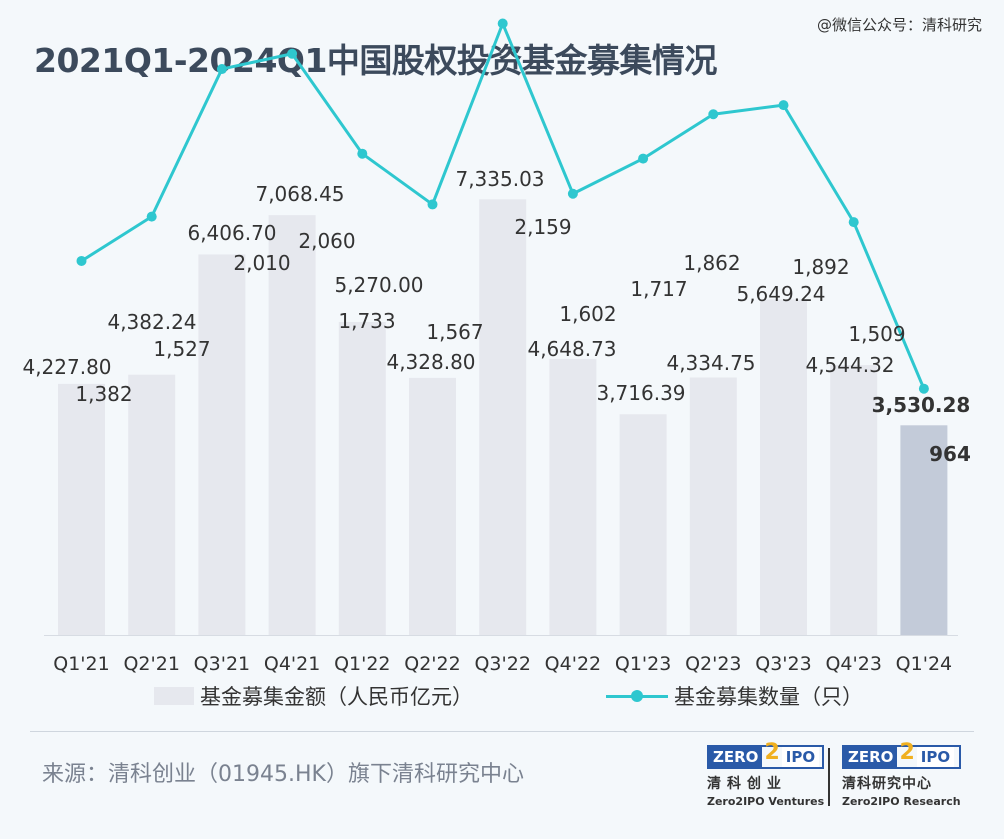  I want to click on x-tick-label-10: Q3'23, so click(783, 664).